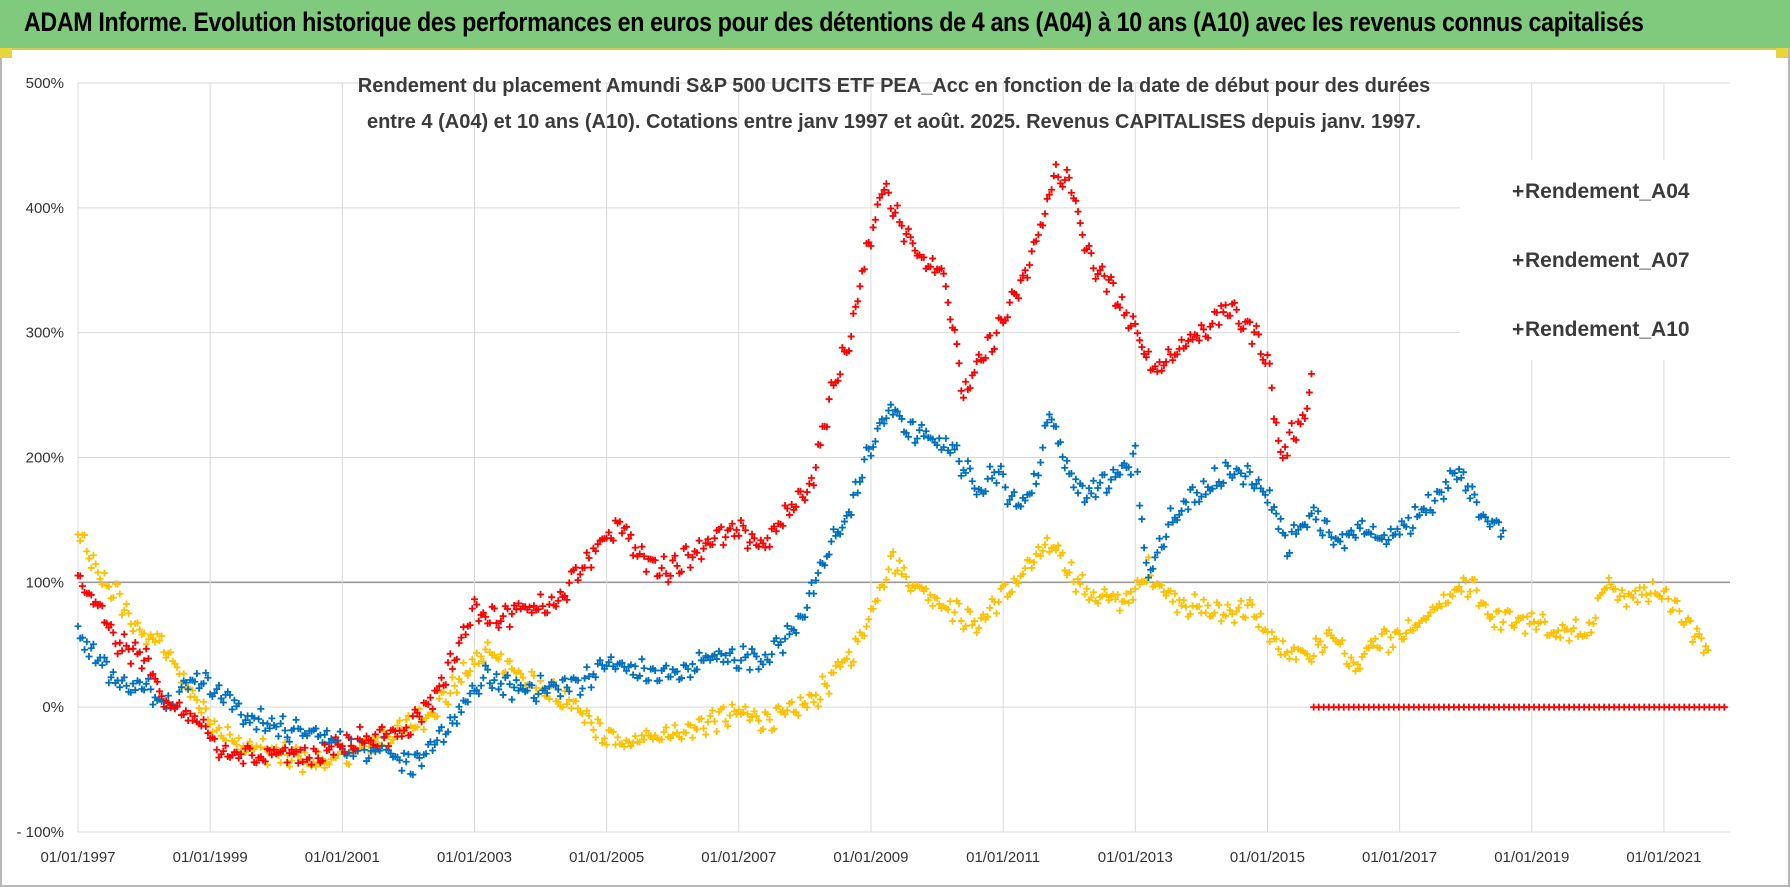  I want to click on corner-mark-right, so click(1782, 53).